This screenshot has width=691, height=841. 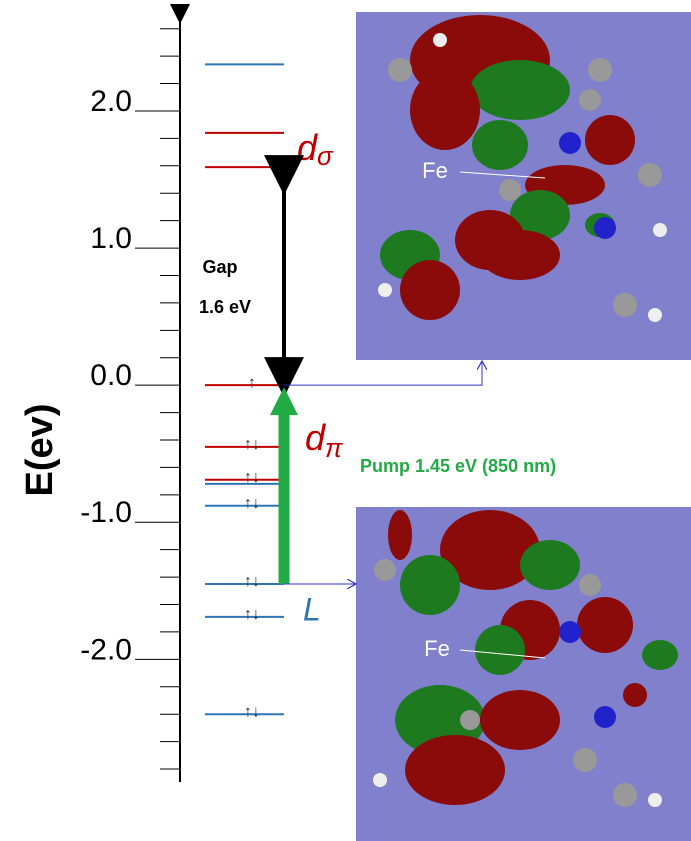 What do you see at coordinates (40, 450) in the screenshot?
I see `y-axis-label: E(ev)` at bounding box center [40, 450].